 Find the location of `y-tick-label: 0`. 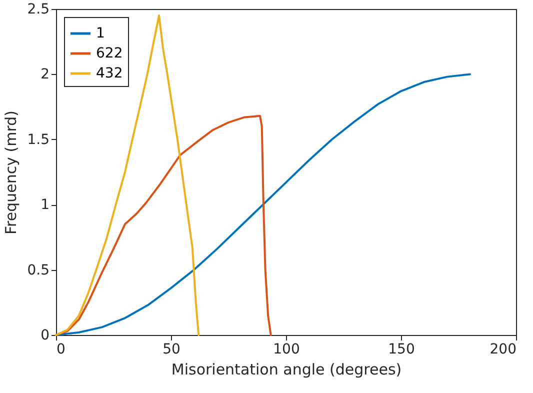

y-tick-label: 0 is located at coordinates (45, 336).